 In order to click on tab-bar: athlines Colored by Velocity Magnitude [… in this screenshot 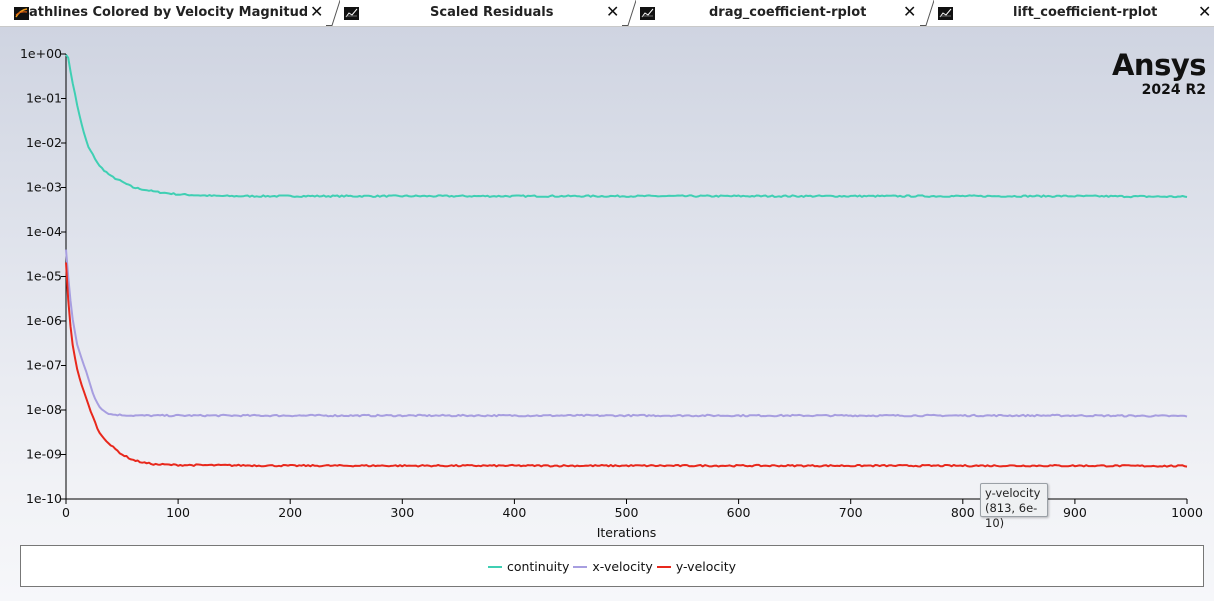, I will do `click(607, 13)`.